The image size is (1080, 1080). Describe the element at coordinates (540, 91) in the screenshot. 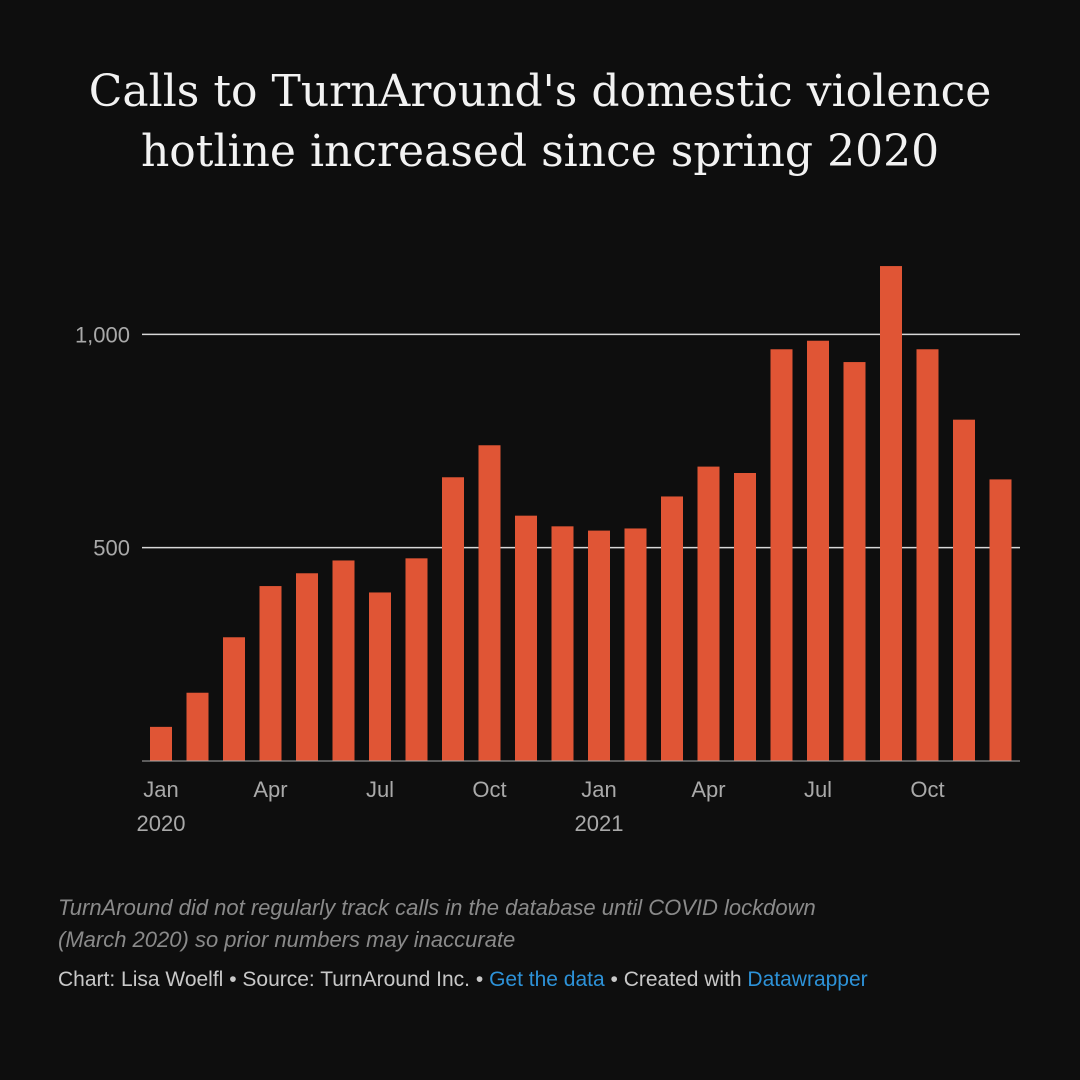

I see `chart-title-line-1: Calls to TurnAround's domestic violence` at that location.